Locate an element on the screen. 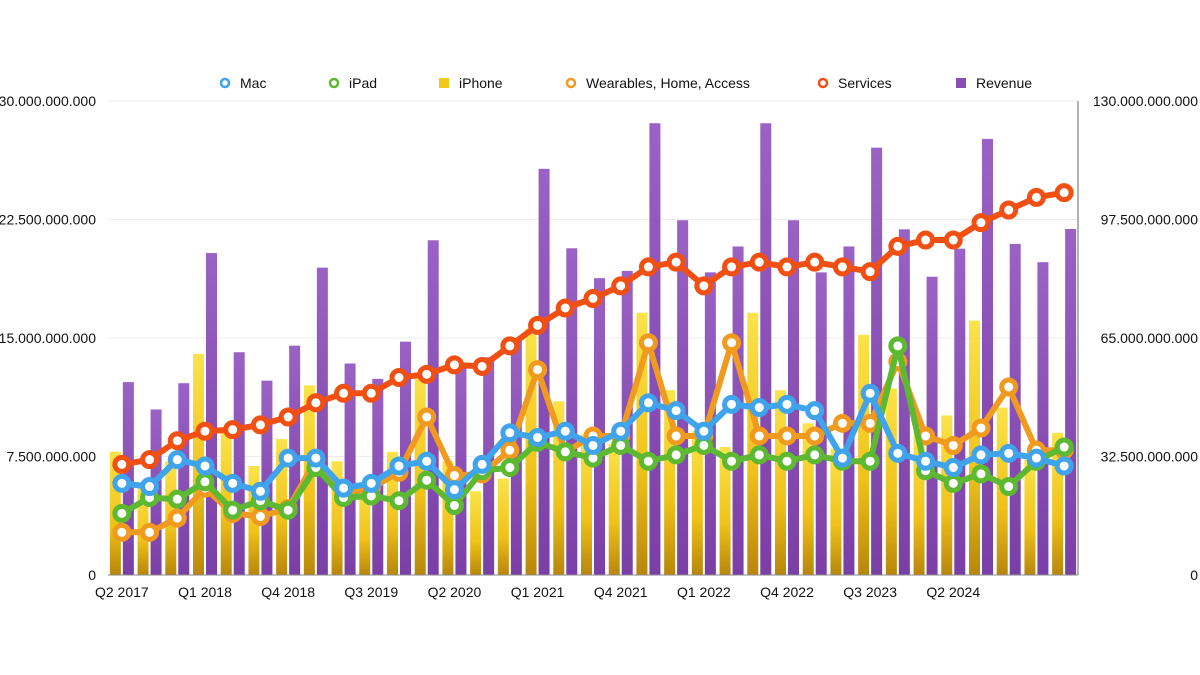 The width and height of the screenshot is (1200, 675). point-wearables-home-access-Q4-2017 is located at coordinates (177, 518).